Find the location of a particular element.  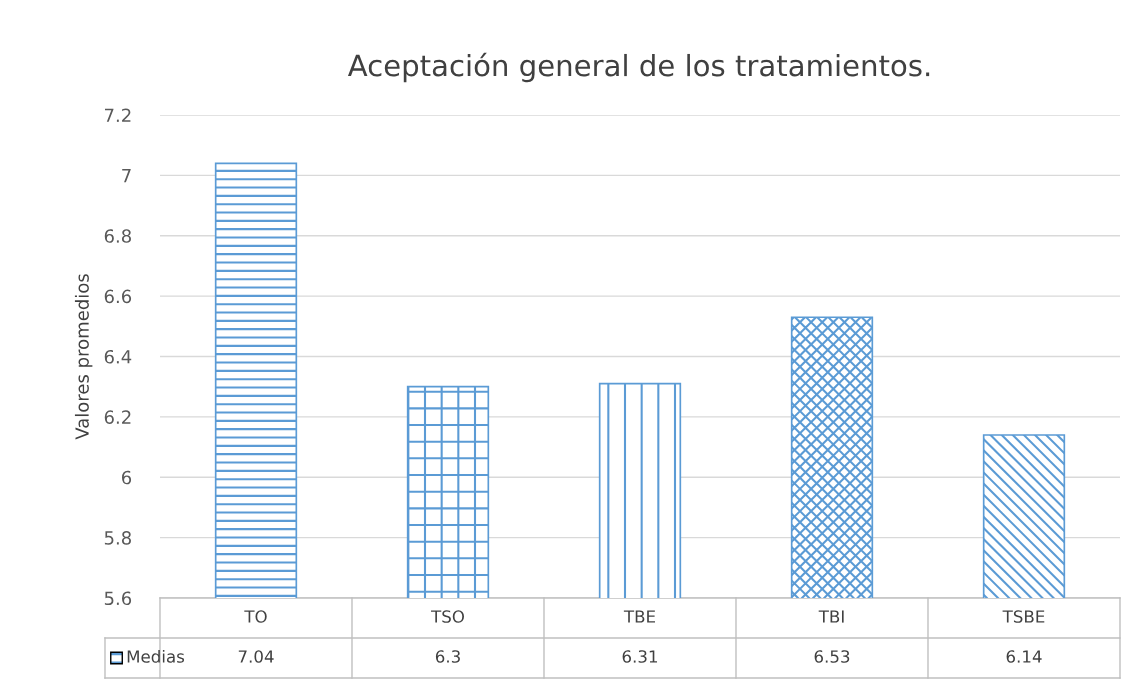

y-tick-label: 7 is located at coordinates (126, 176).